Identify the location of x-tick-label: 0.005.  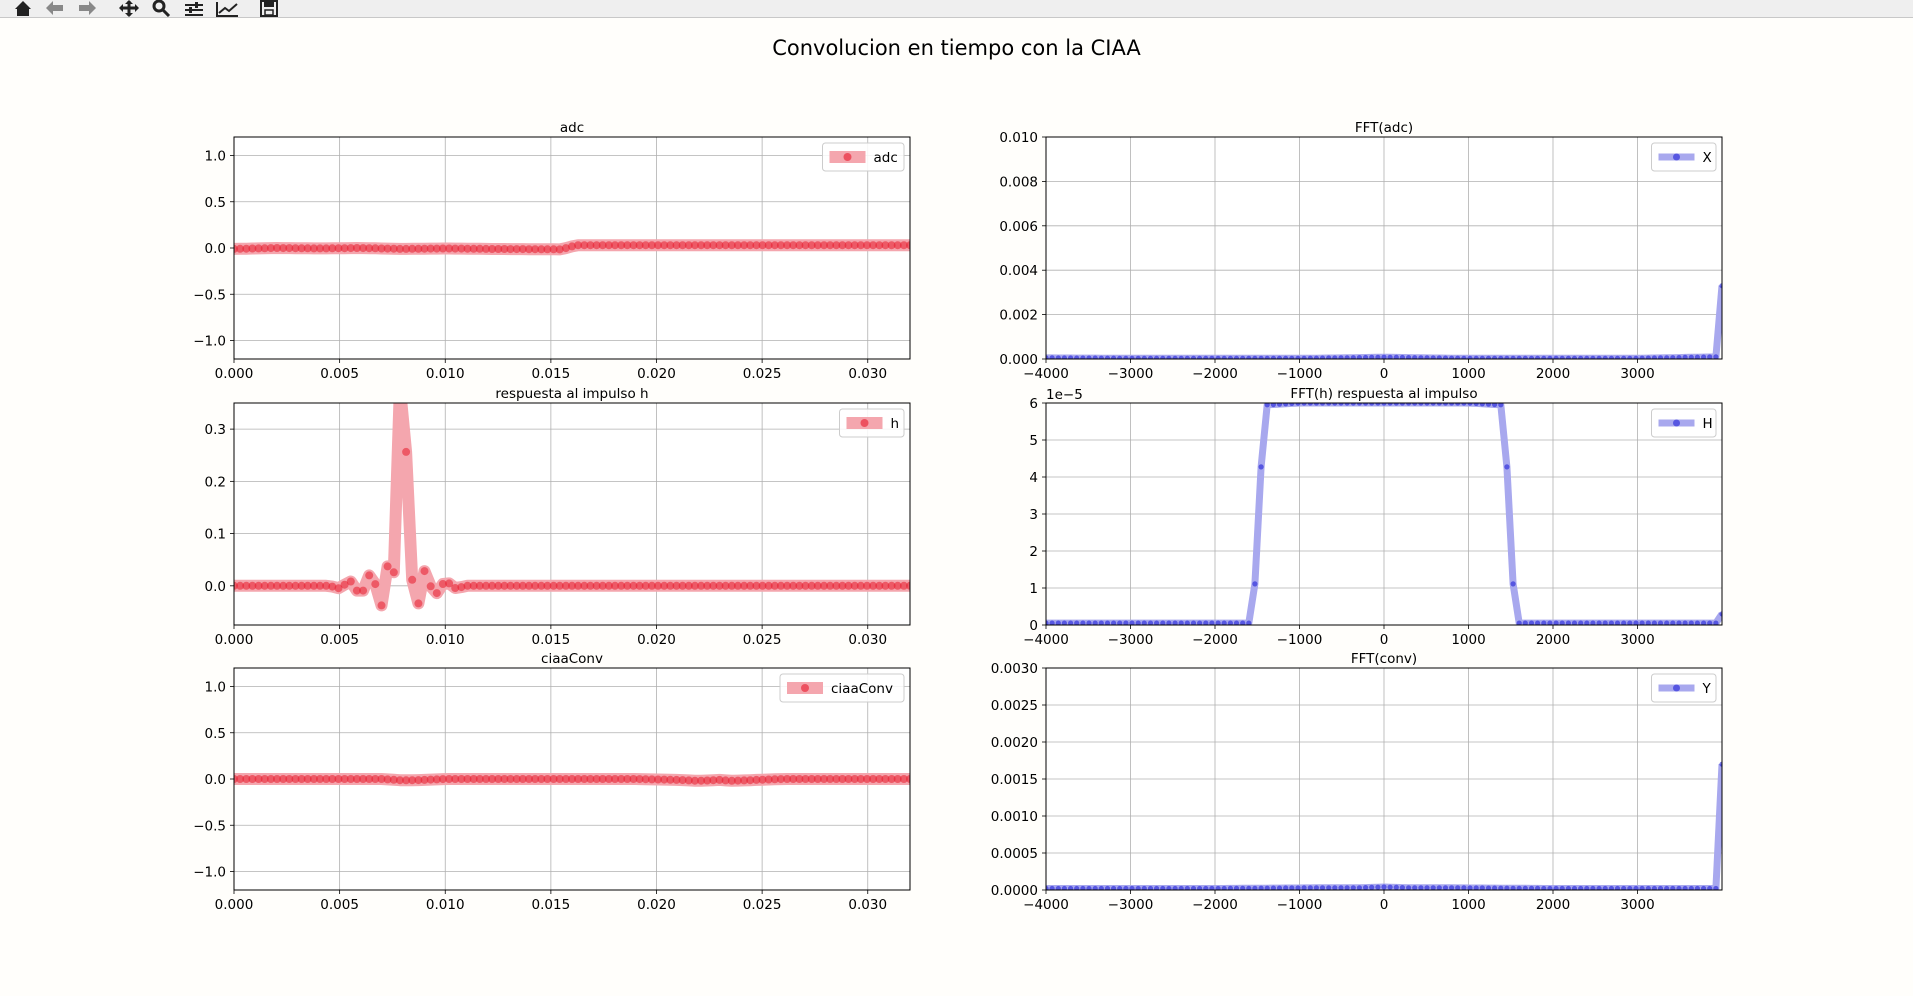
(339, 374).